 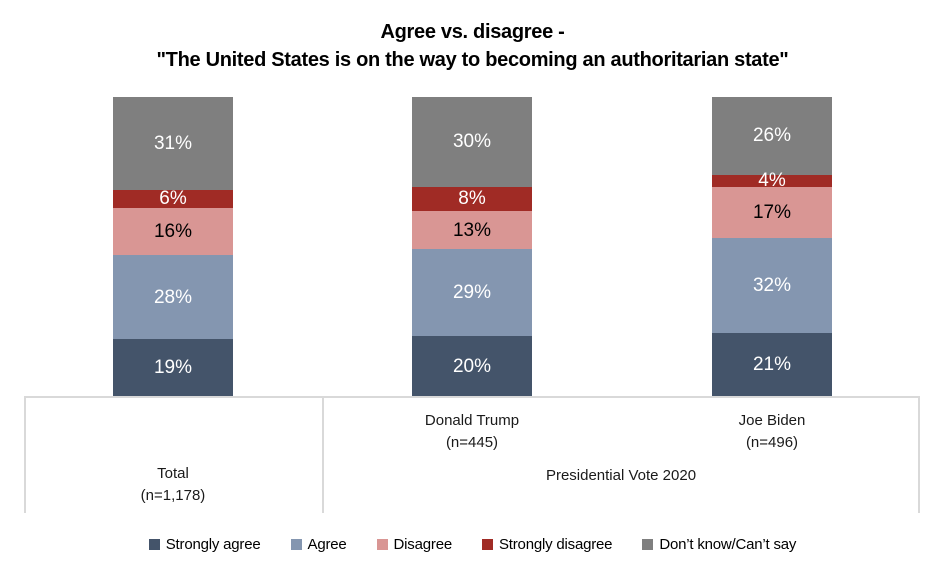 I want to click on legend-label: Strongly agree, so click(x=213, y=544).